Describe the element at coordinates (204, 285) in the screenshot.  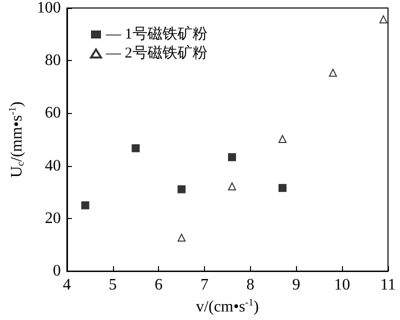
I see `x-tick-label: 7` at that location.